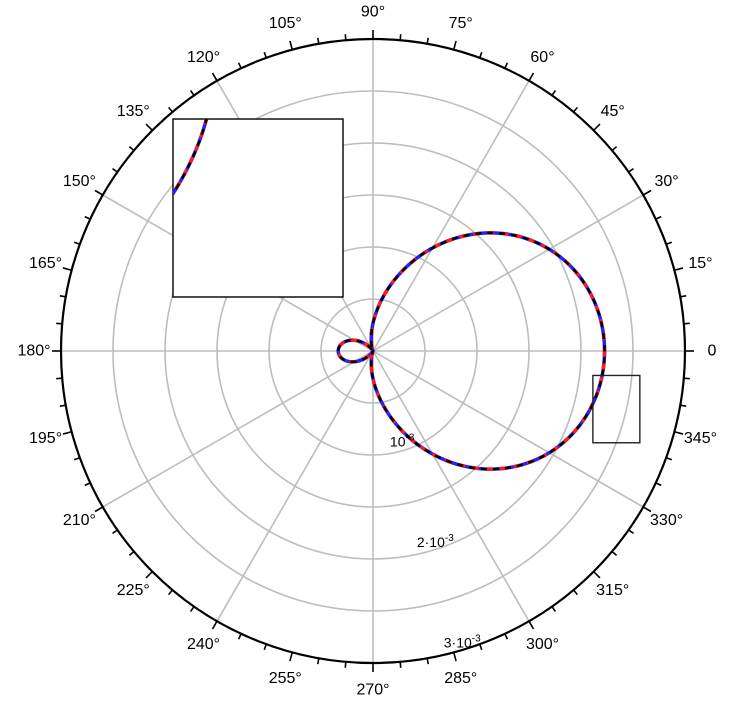  What do you see at coordinates (45, 263) in the screenshot?
I see `angle-tick-label: 165°` at bounding box center [45, 263].